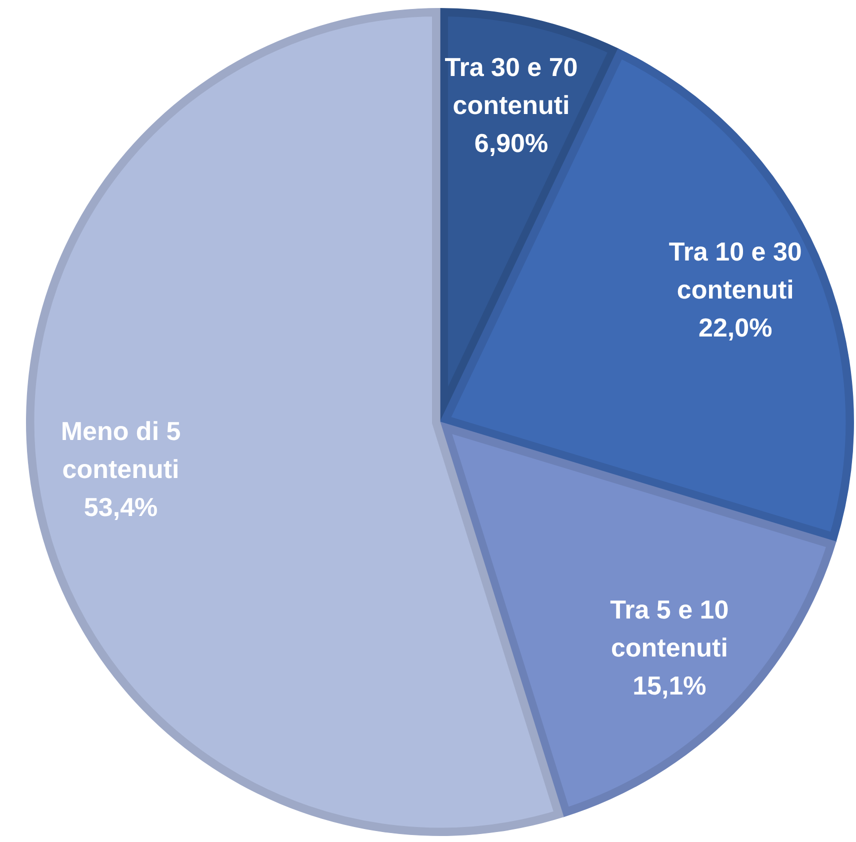  Describe the element at coordinates (735, 327) in the screenshot. I see `data-label: 22,0%` at that location.